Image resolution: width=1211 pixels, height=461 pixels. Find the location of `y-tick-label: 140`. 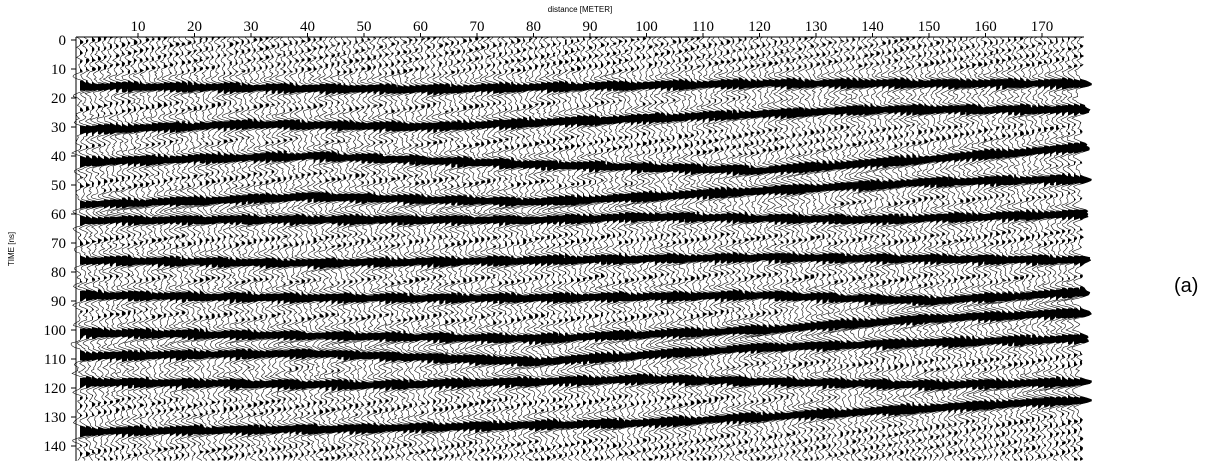

y-tick-label: 140 is located at coordinates (55, 447).